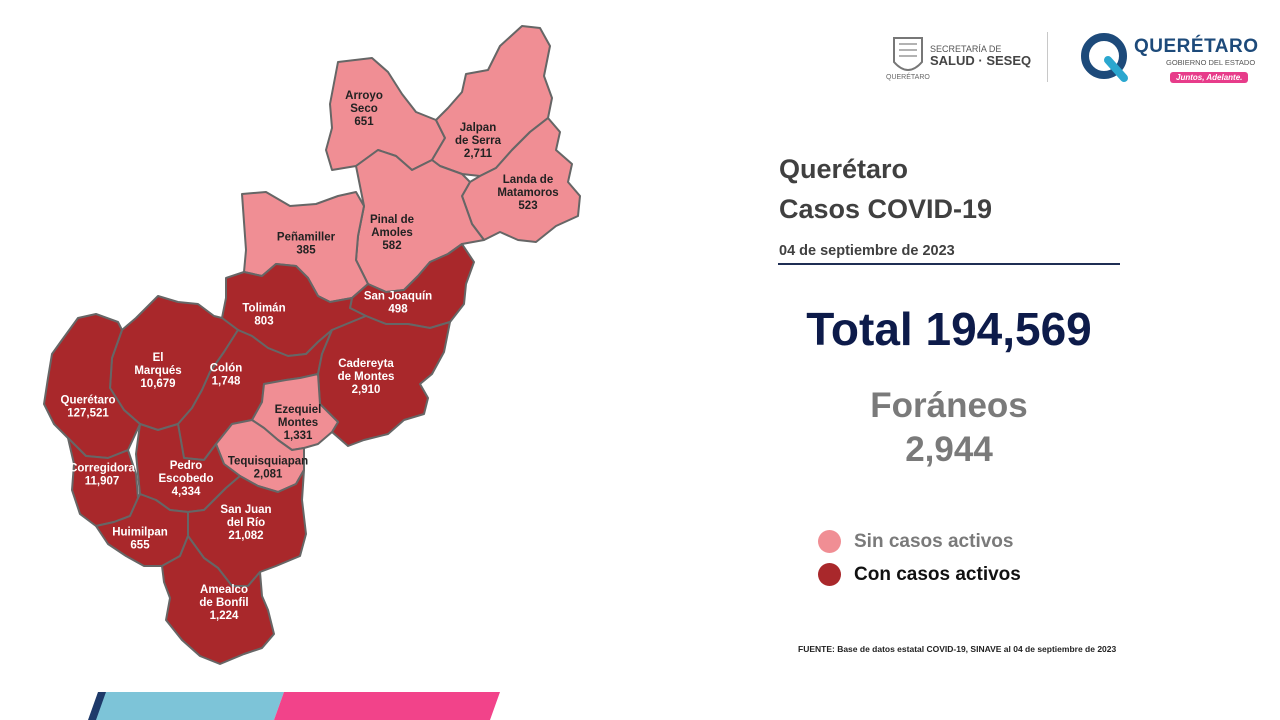 This screenshot has height=720, width=1280. I want to click on municipality-pedro-escobedo-name: Pedro, so click(186, 466).